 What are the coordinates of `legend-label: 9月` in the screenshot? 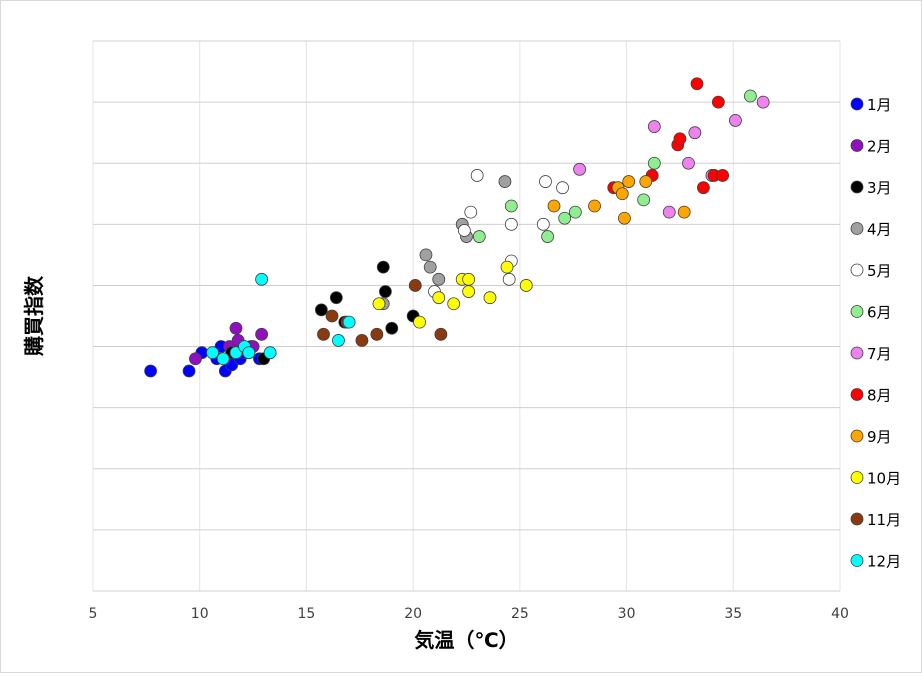 It's located at (879, 437).